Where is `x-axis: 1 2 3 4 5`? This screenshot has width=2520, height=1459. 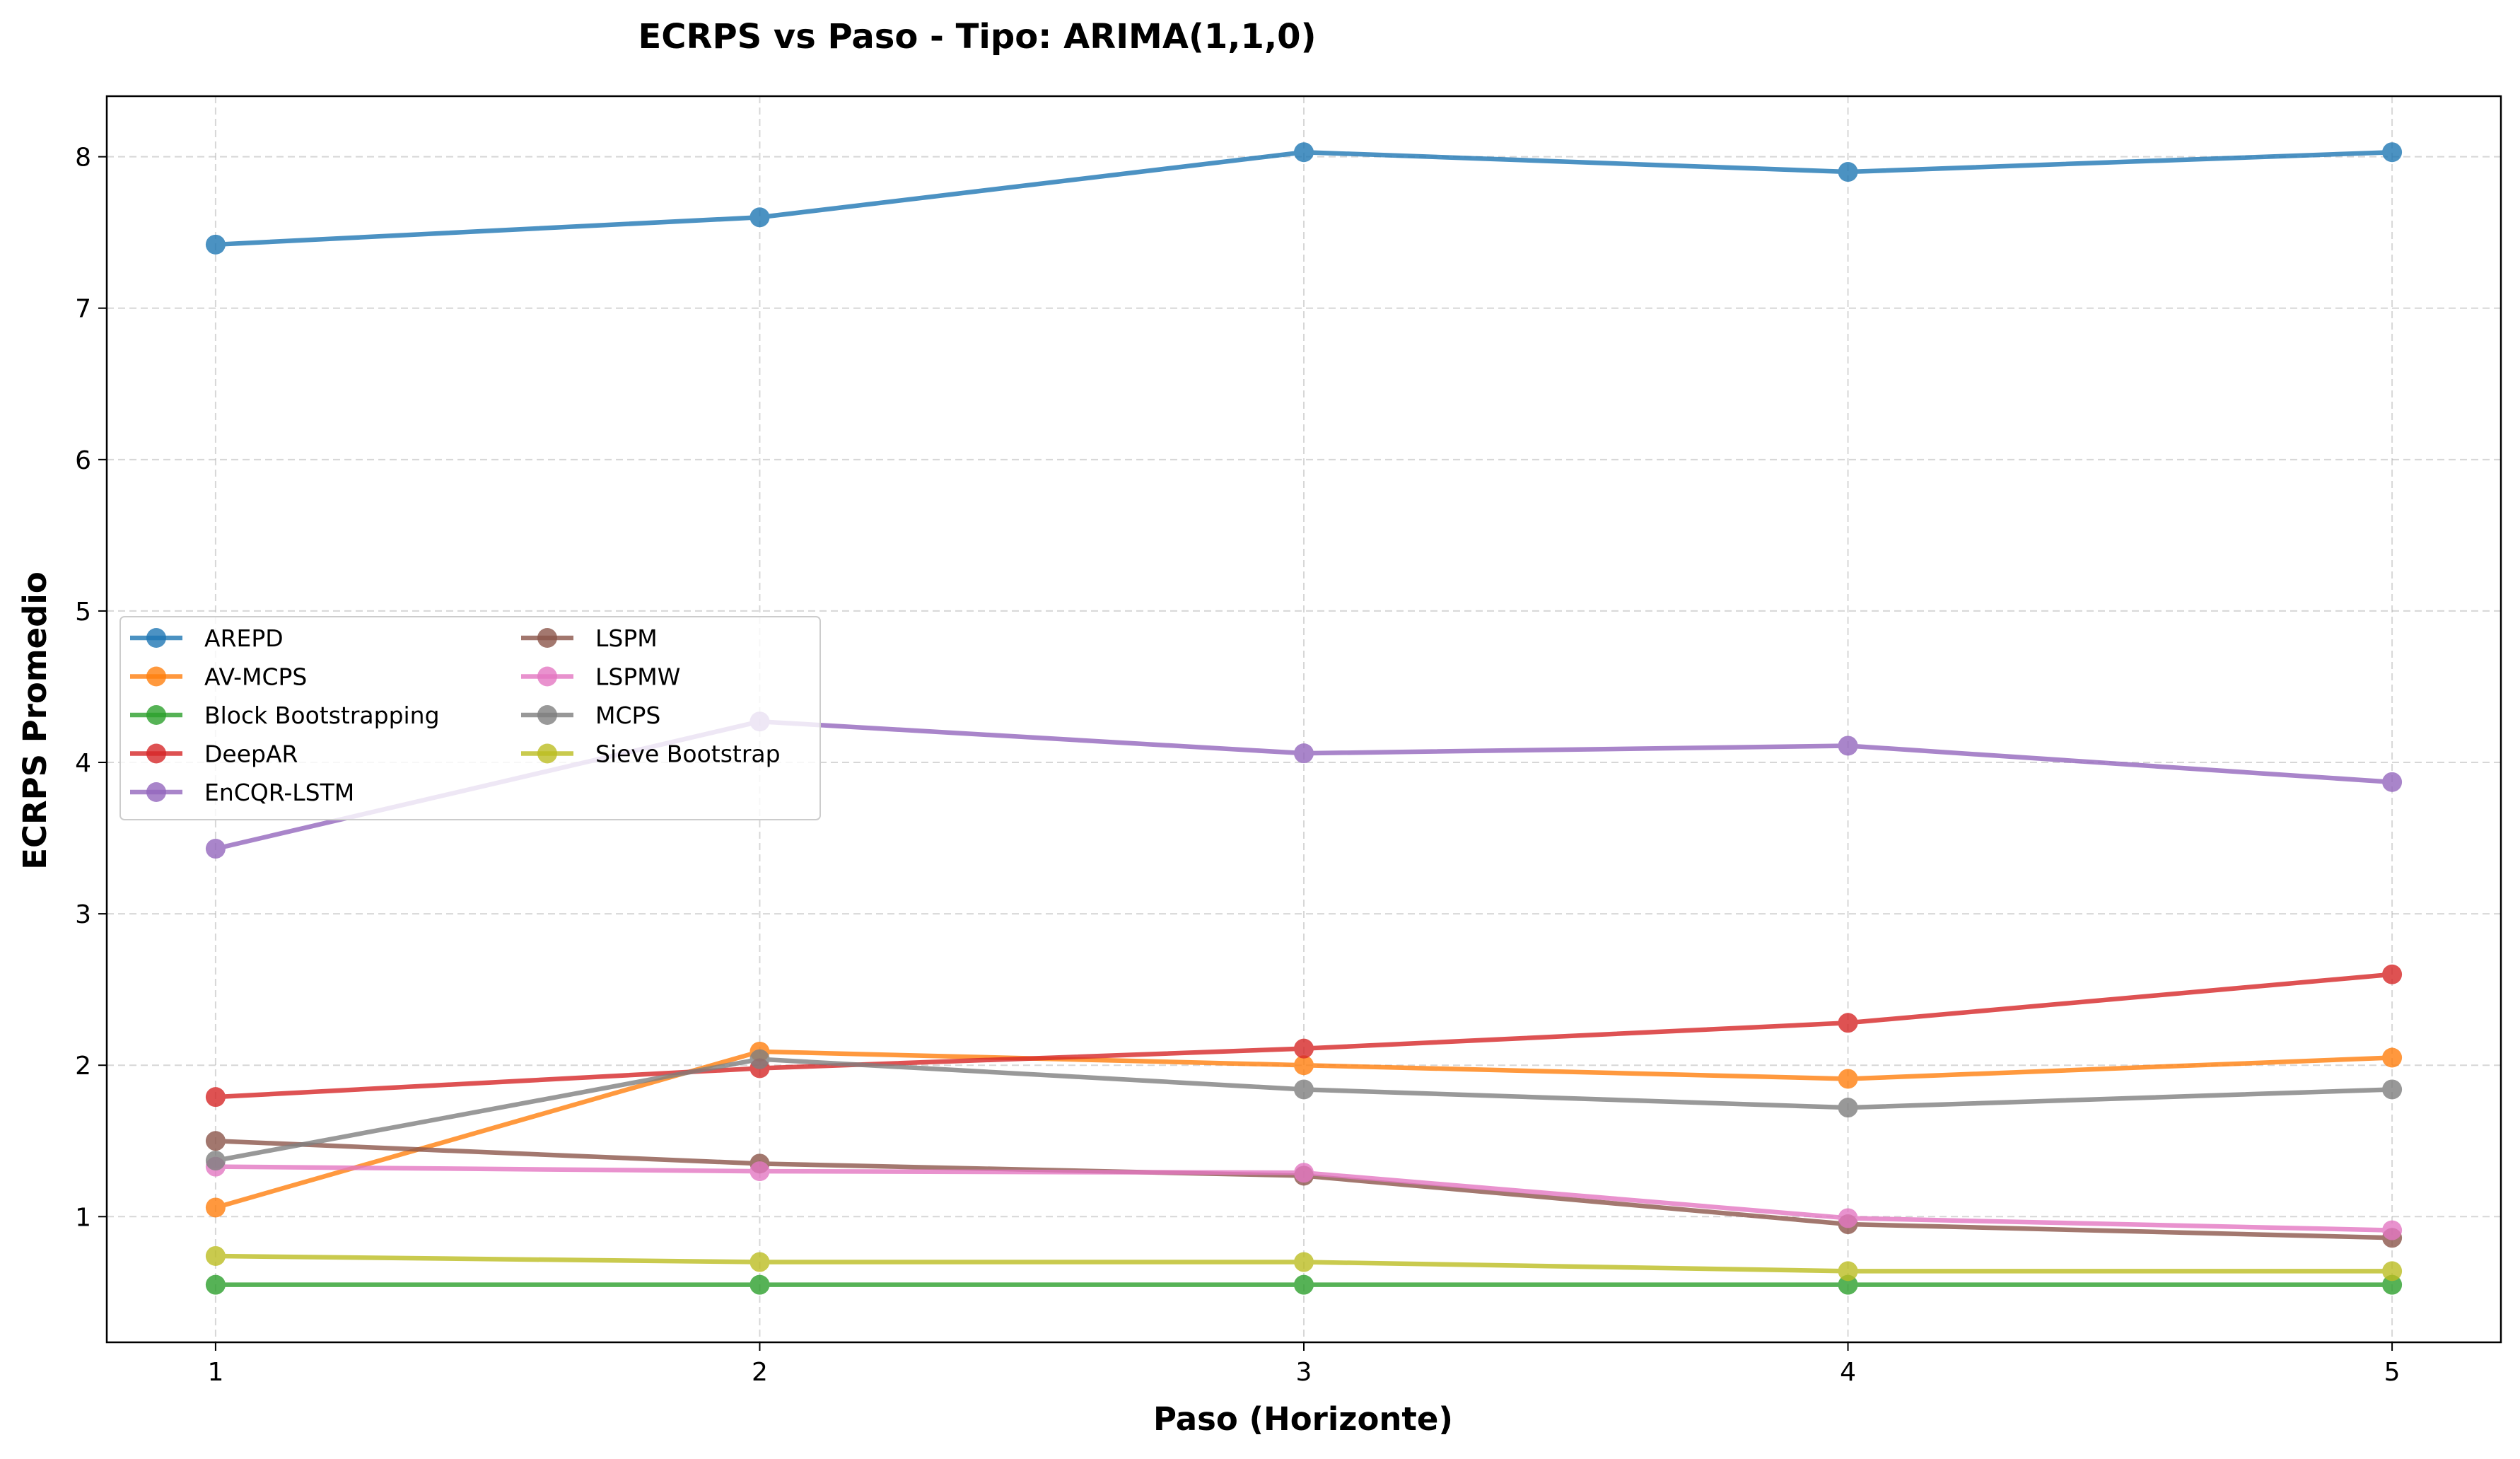
x-axis: 1 2 3 4 5 is located at coordinates (1304, 1364).